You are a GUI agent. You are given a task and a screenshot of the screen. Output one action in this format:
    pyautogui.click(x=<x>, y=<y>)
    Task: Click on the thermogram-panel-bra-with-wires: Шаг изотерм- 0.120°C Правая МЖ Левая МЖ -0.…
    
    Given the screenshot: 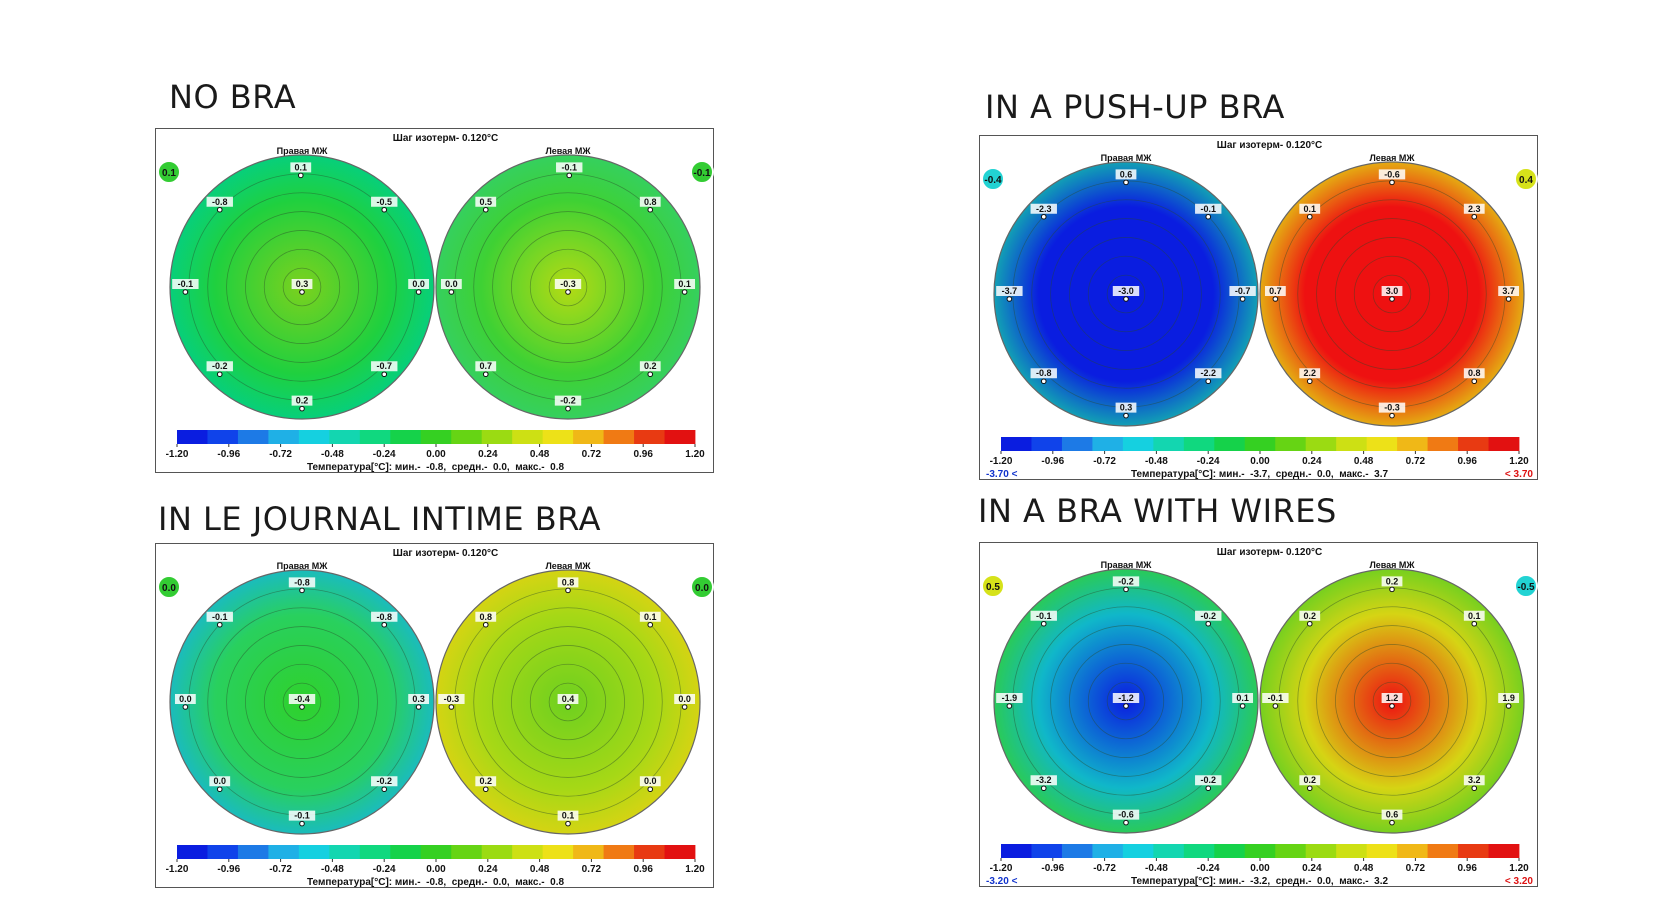 What is the action you would take?
    pyautogui.click(x=1258, y=714)
    